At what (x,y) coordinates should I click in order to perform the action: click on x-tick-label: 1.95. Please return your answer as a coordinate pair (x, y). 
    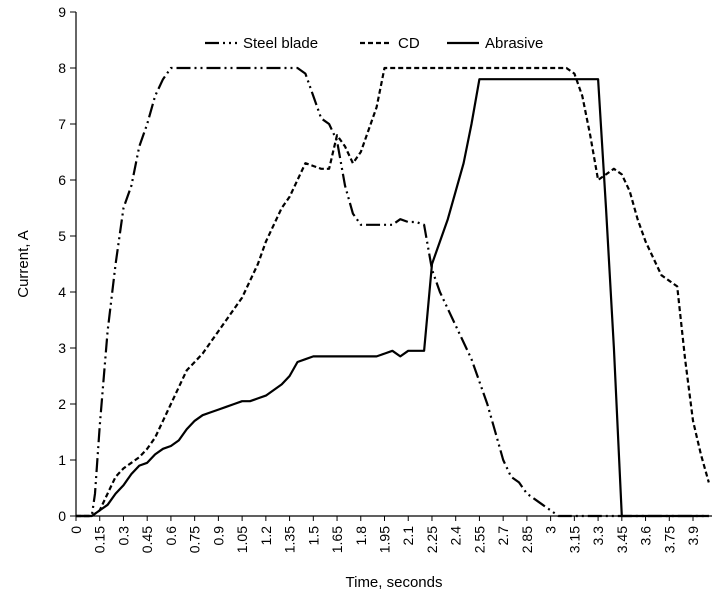
    Looking at the image, I should click on (385, 539).